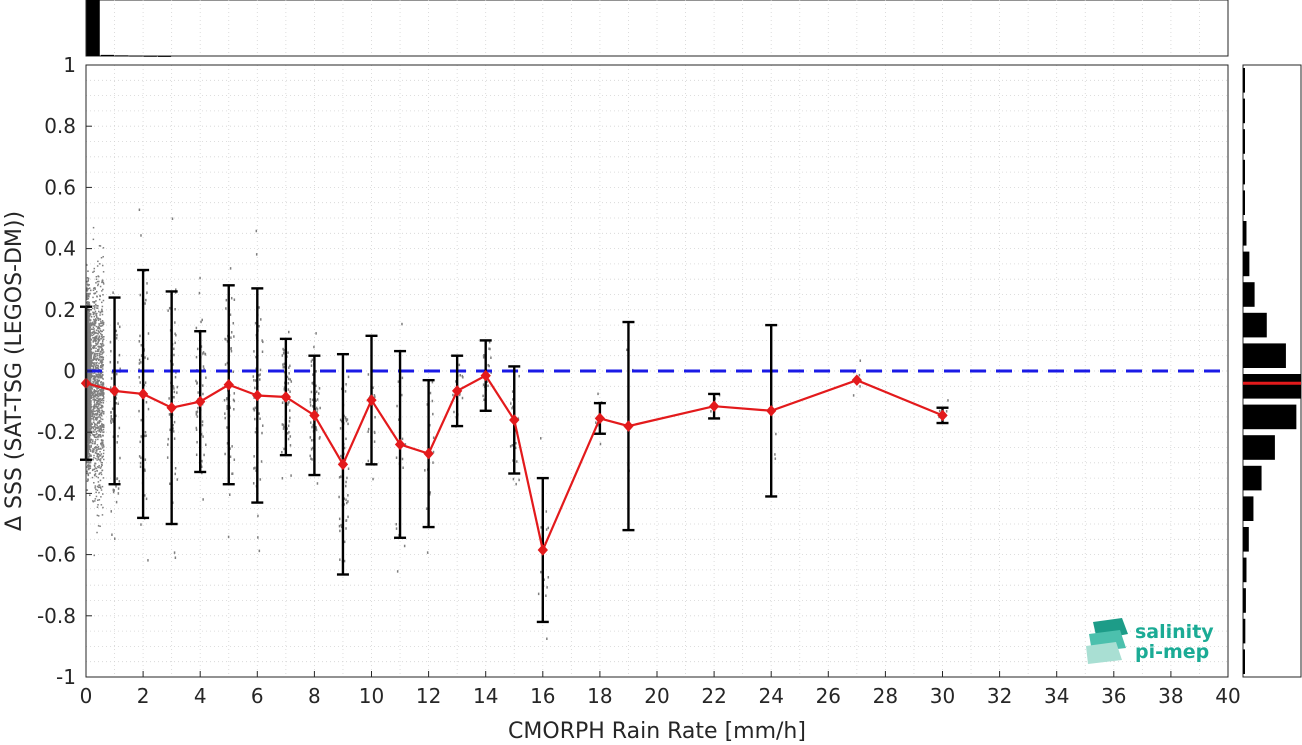 Image resolution: width=1302 pixels, height=745 pixels. Describe the element at coordinates (542, 696) in the screenshot. I see `x-tick-label: 16` at that location.